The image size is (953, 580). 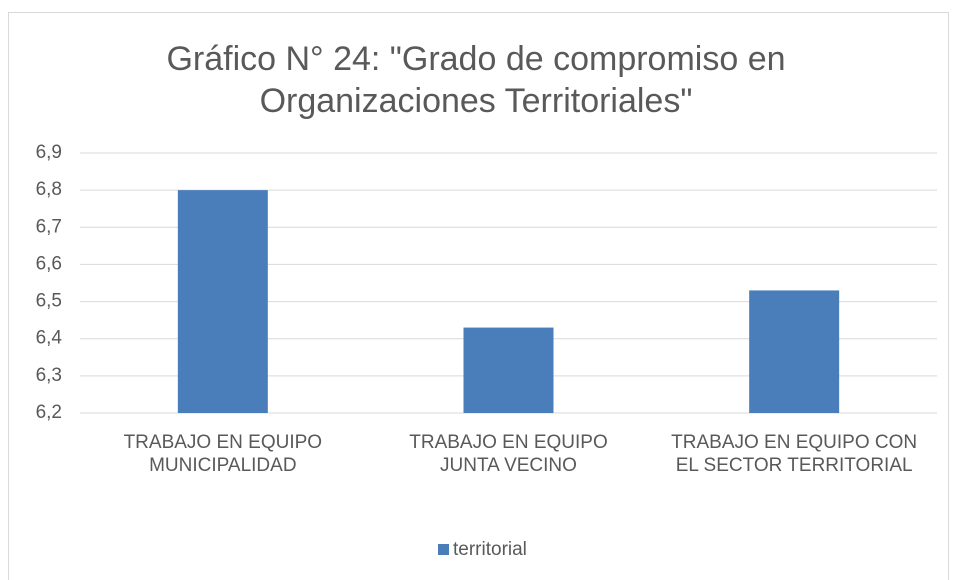 I want to click on y-tick-label: 6,2, so click(x=49, y=412).